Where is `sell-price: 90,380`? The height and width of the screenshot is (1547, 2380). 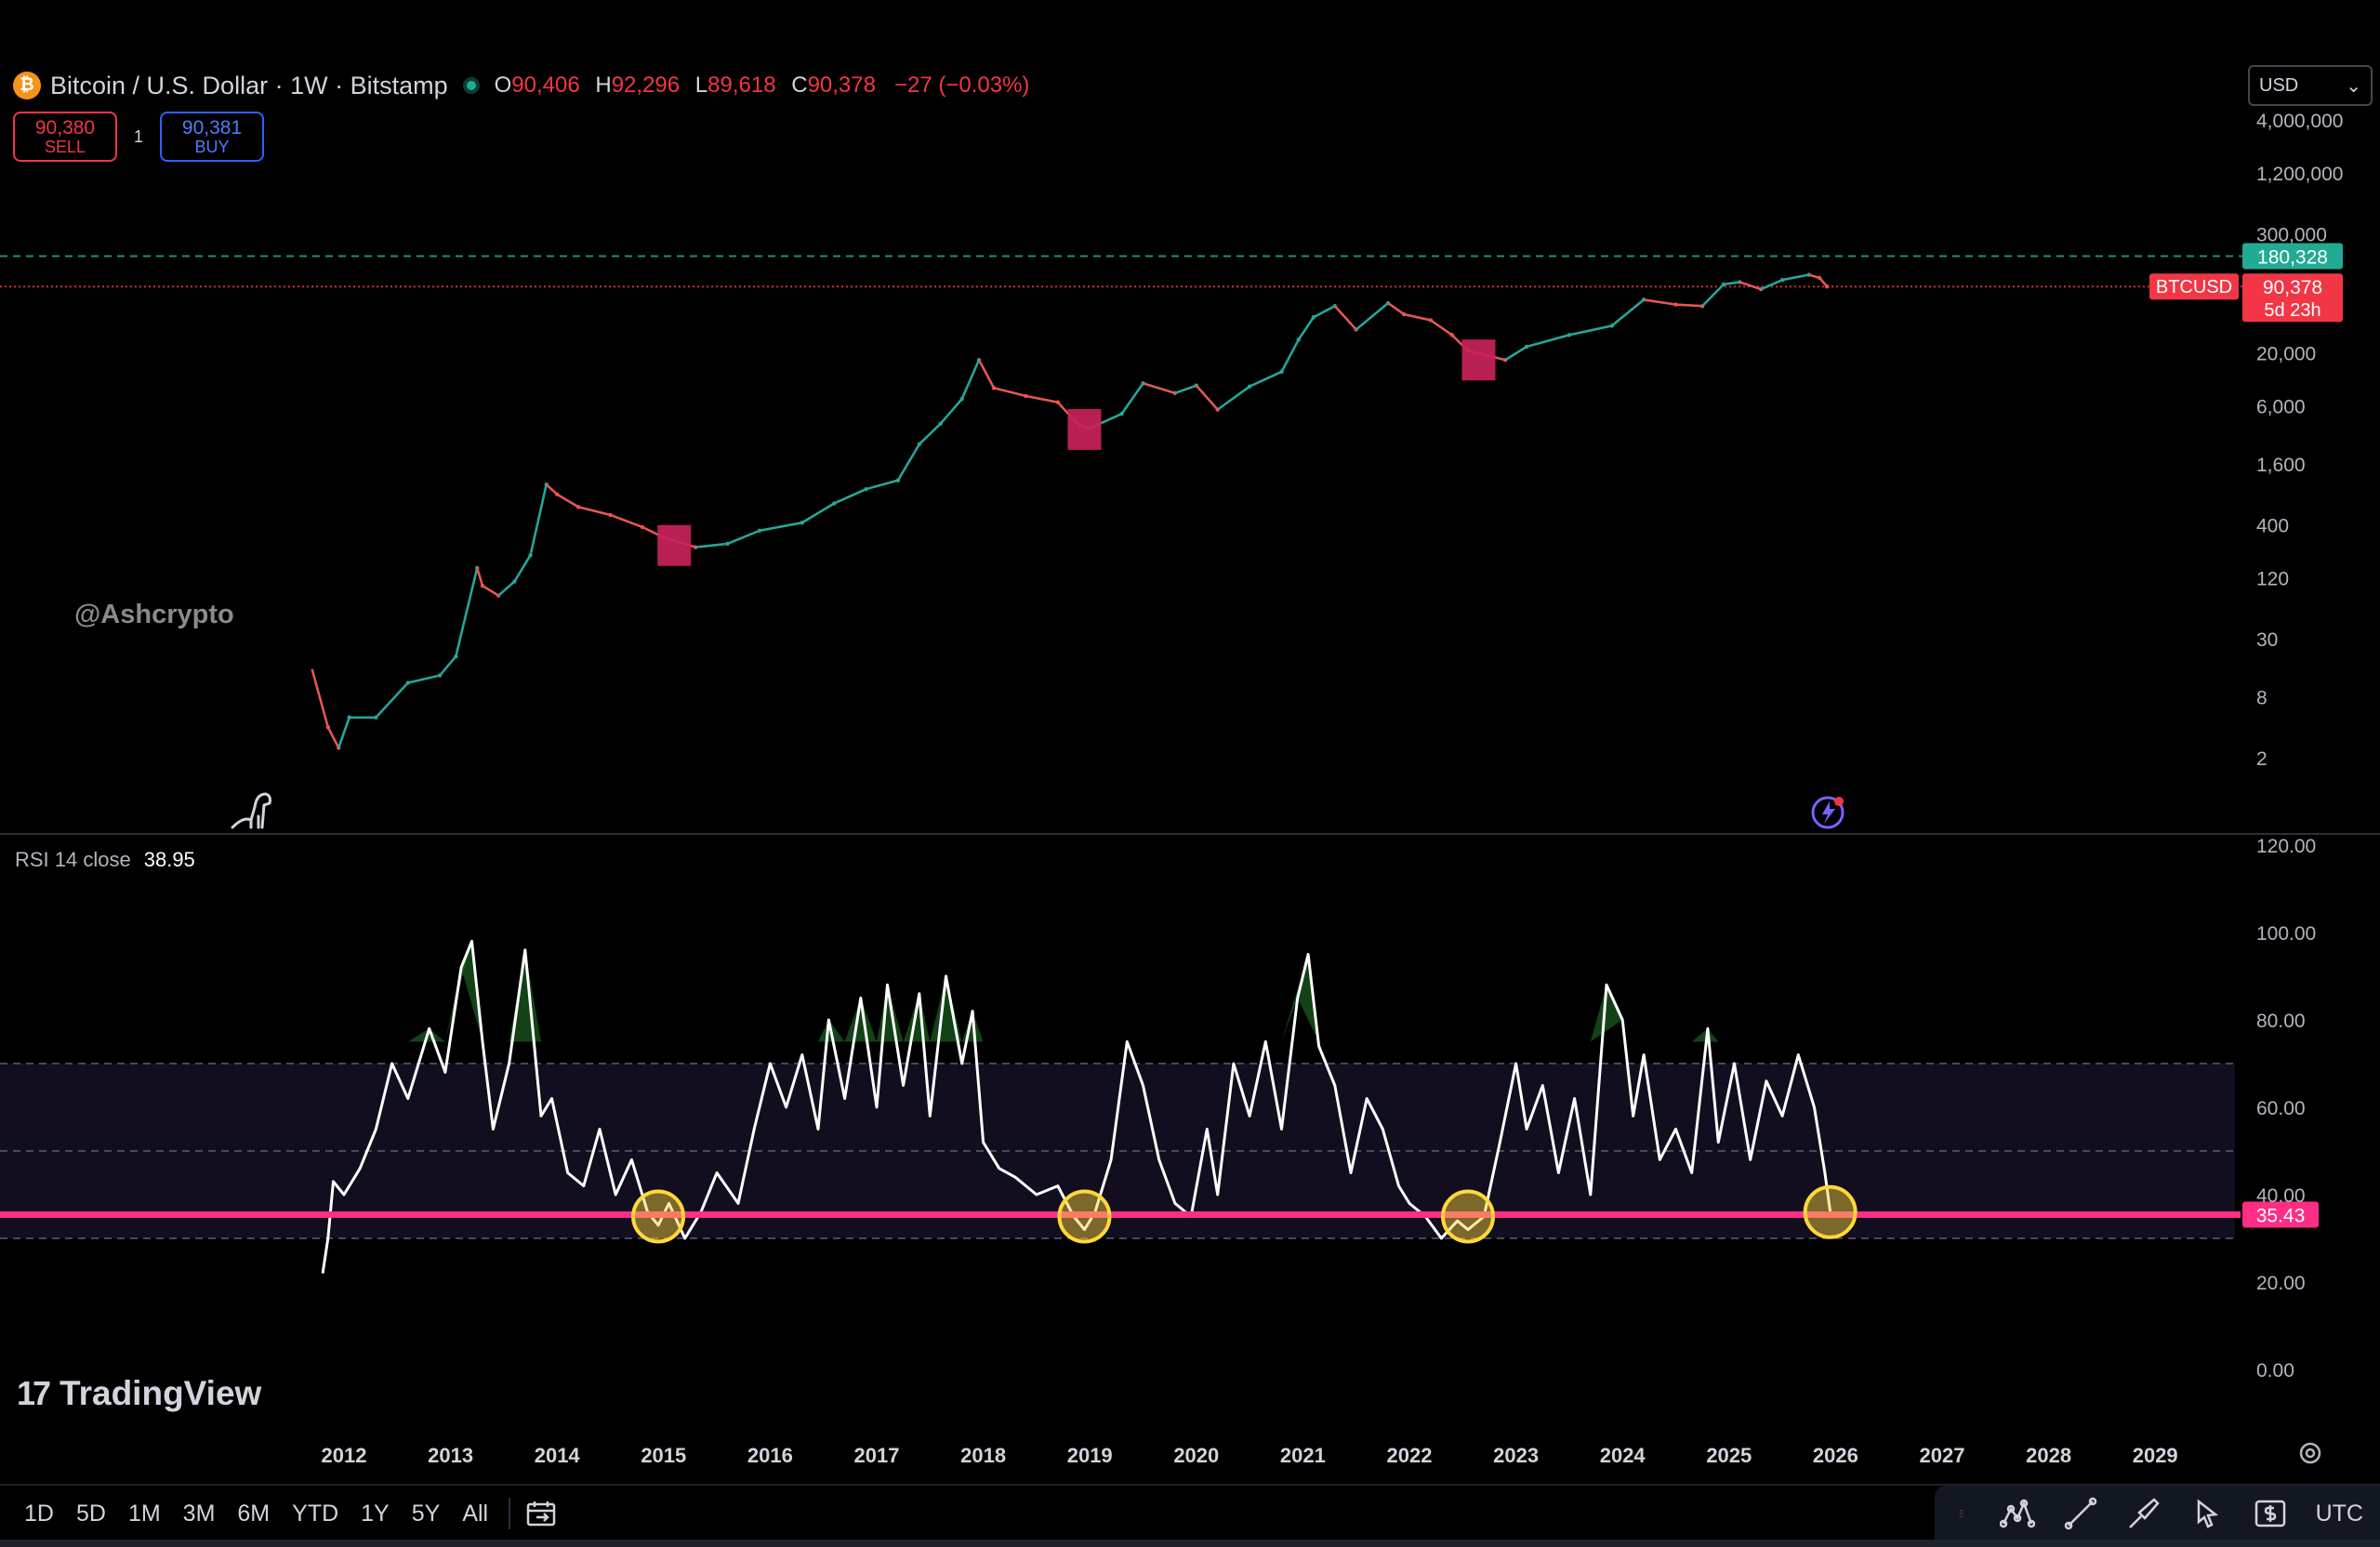 sell-price: 90,380 is located at coordinates (65, 127).